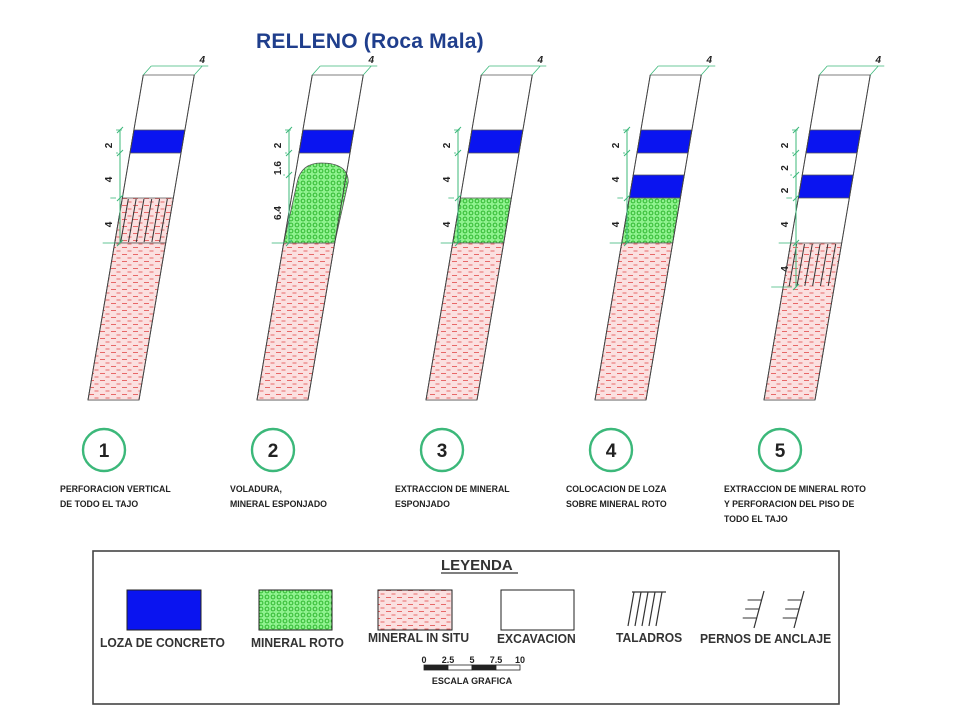 The height and width of the screenshot is (720, 960). I want to click on stage-1-diagram: 4 2 4 4 1, so click(145, 264).